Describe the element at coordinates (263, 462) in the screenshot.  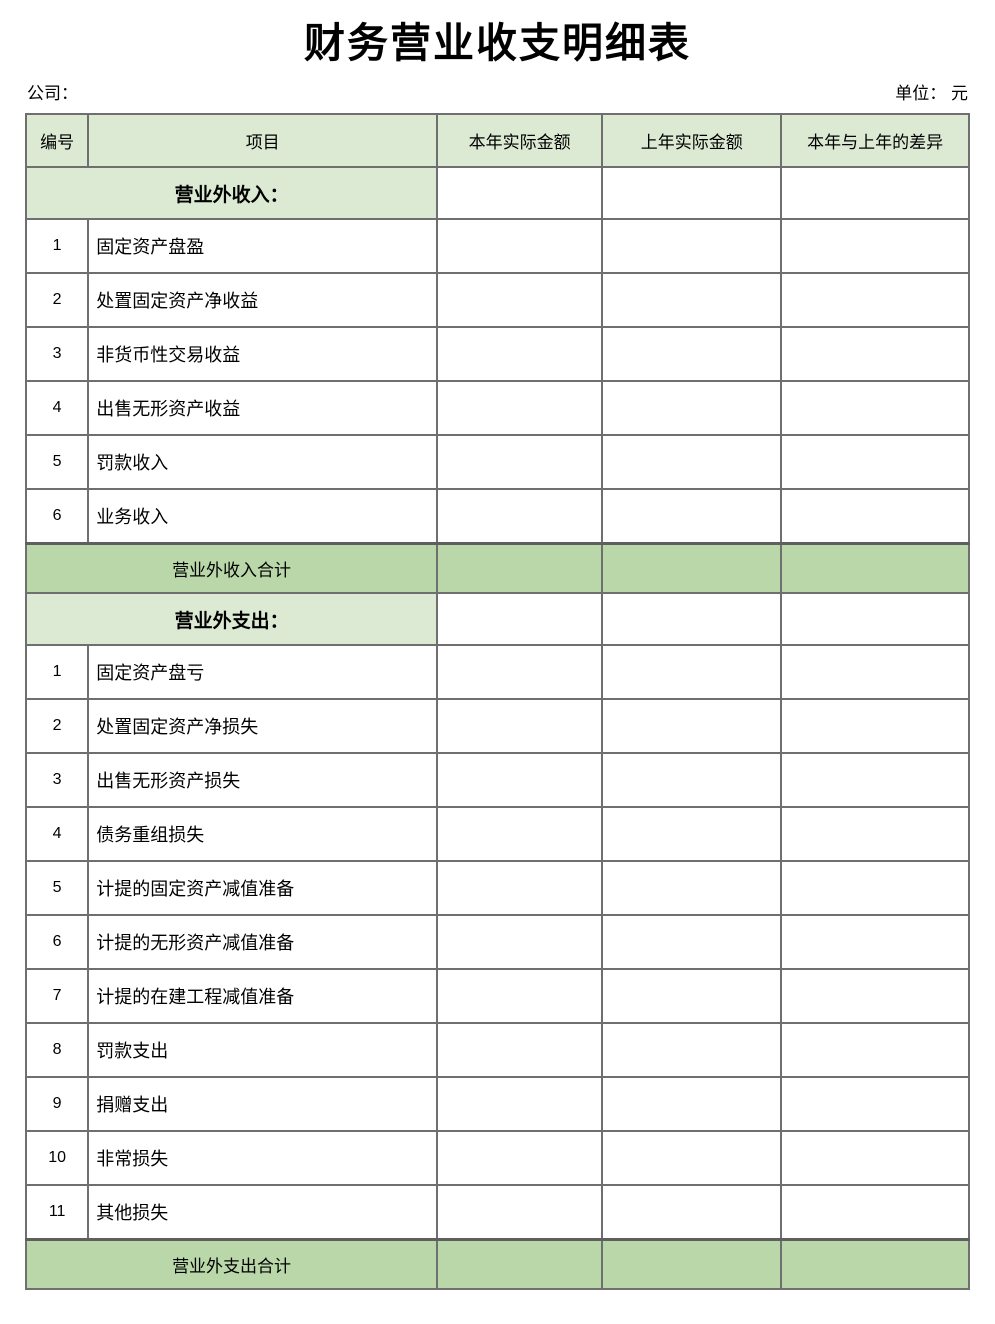
I see `row-item-label: 罚款收入` at that location.